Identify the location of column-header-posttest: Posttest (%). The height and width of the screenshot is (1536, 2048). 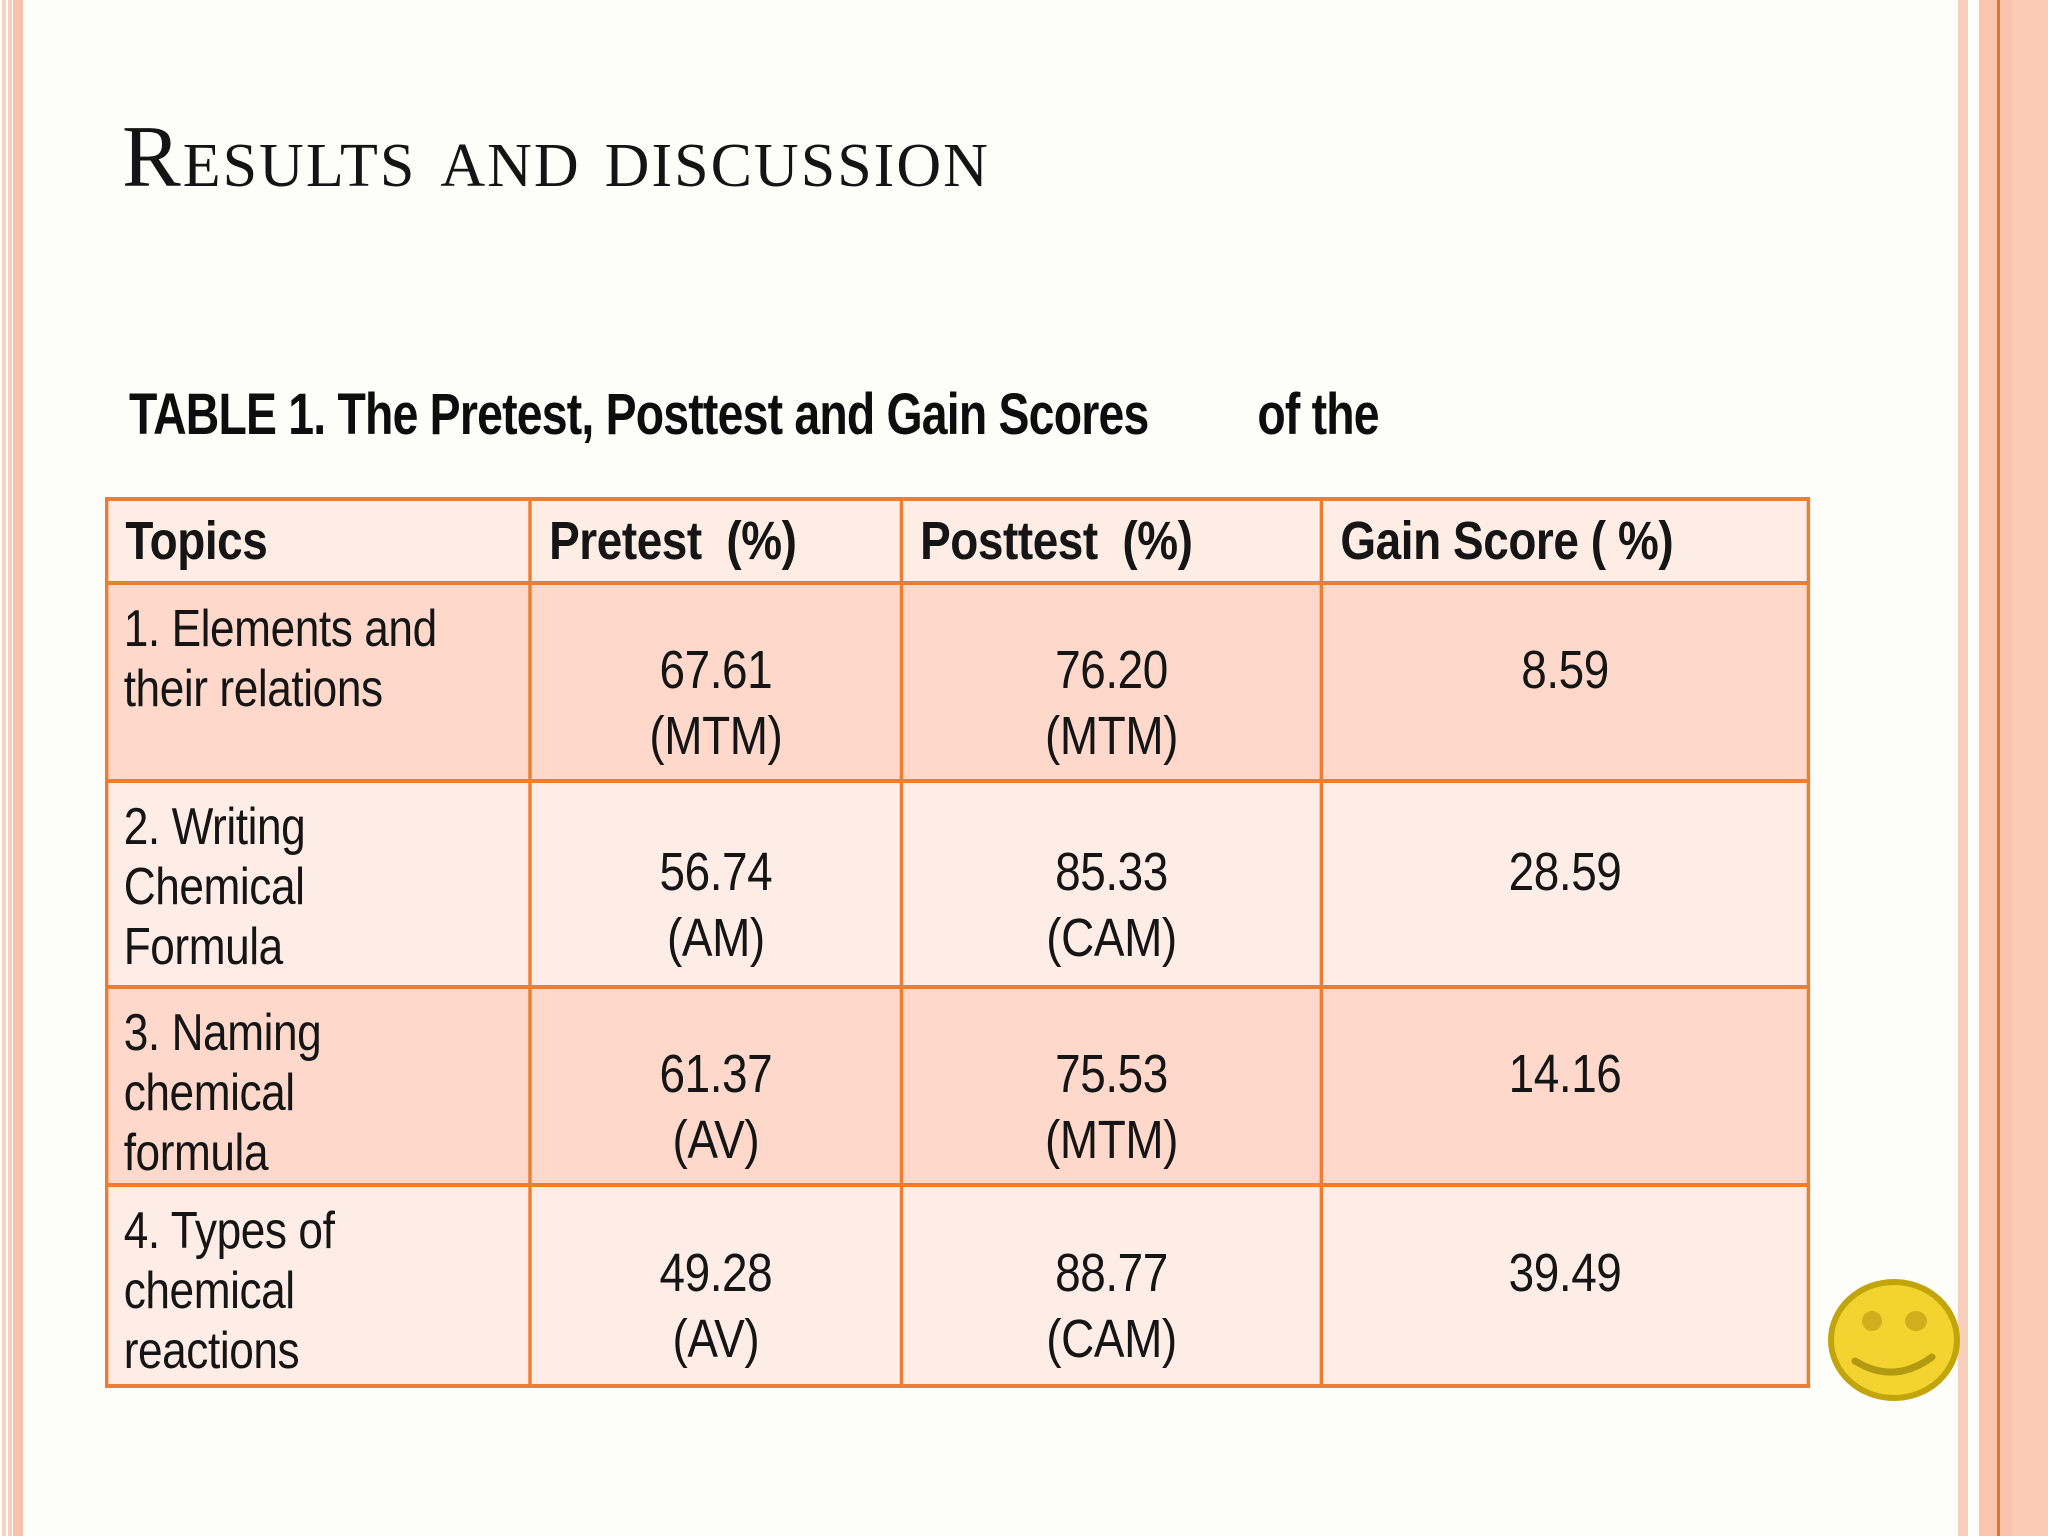
(1111, 541).